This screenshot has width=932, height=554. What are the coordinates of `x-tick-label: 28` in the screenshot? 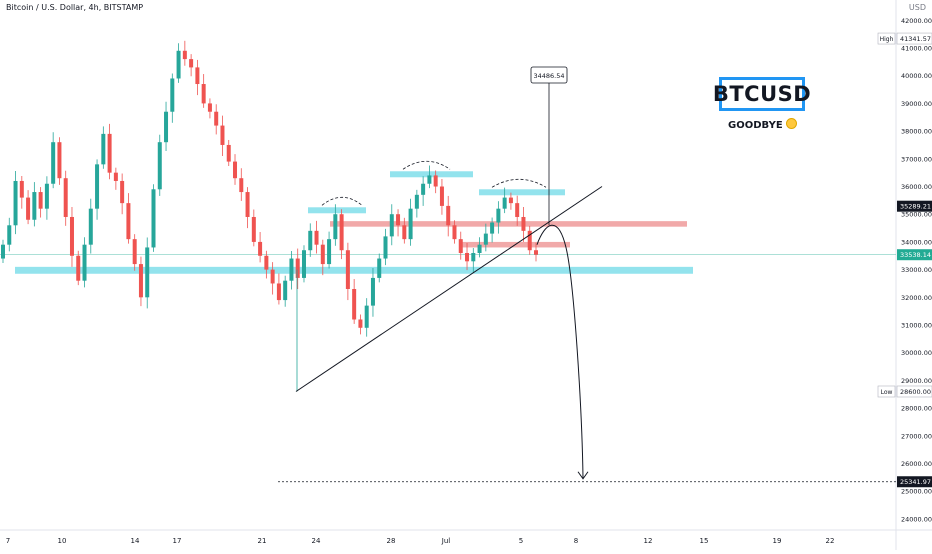 It's located at (391, 541).